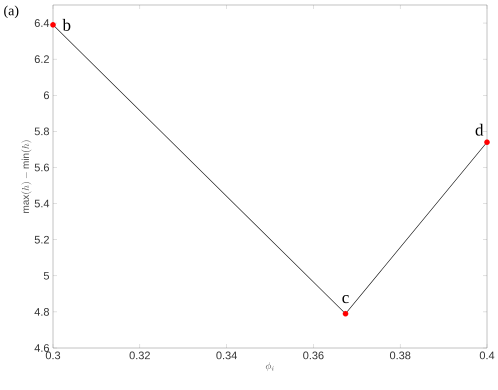  Describe the element at coordinates (140, 356) in the screenshot. I see `x-tick-label: 0.32` at that location.